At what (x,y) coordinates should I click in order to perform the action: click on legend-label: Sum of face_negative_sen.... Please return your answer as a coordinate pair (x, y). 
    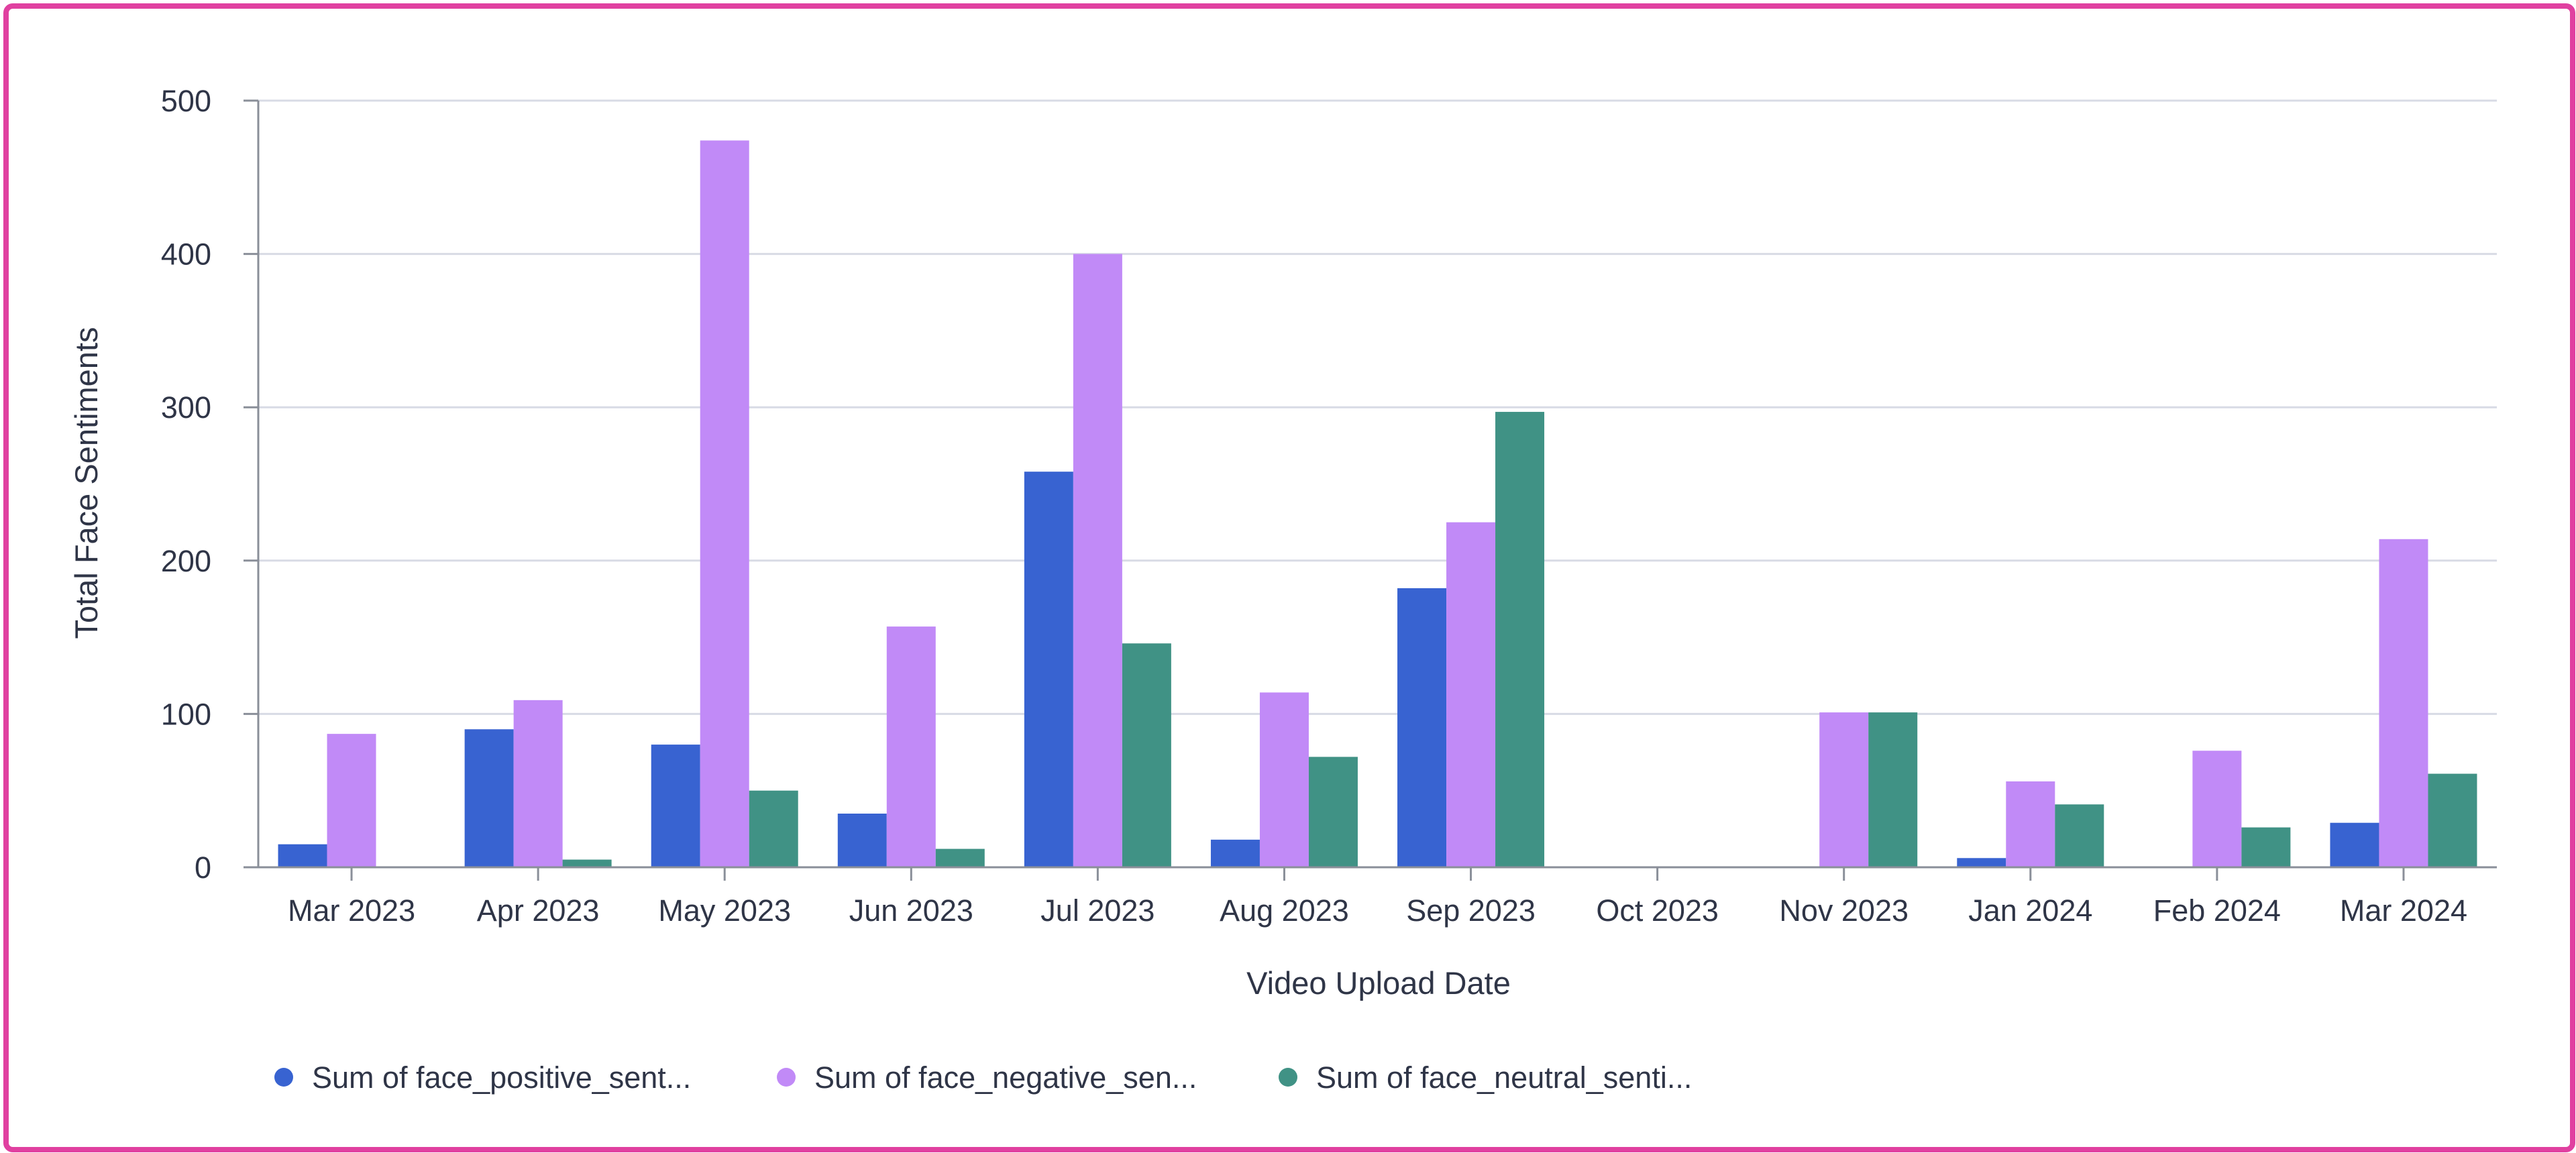
    Looking at the image, I should click on (1005, 1077).